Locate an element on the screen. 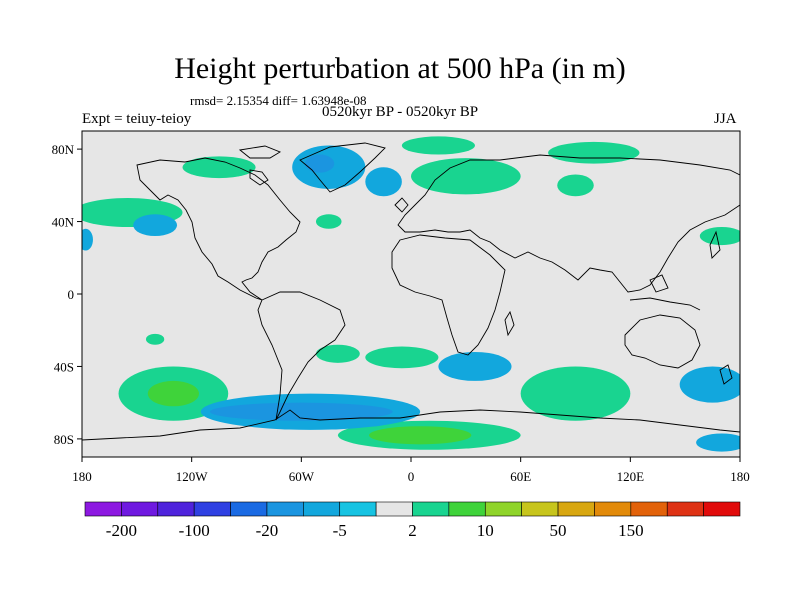 The image size is (800, 600). x-tick-label: 120W is located at coordinates (192, 476).